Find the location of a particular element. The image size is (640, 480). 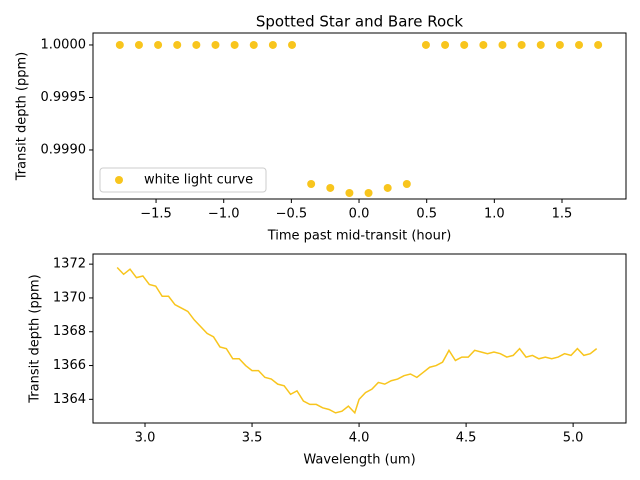

y-tick-label: 1368 is located at coordinates (69, 331).